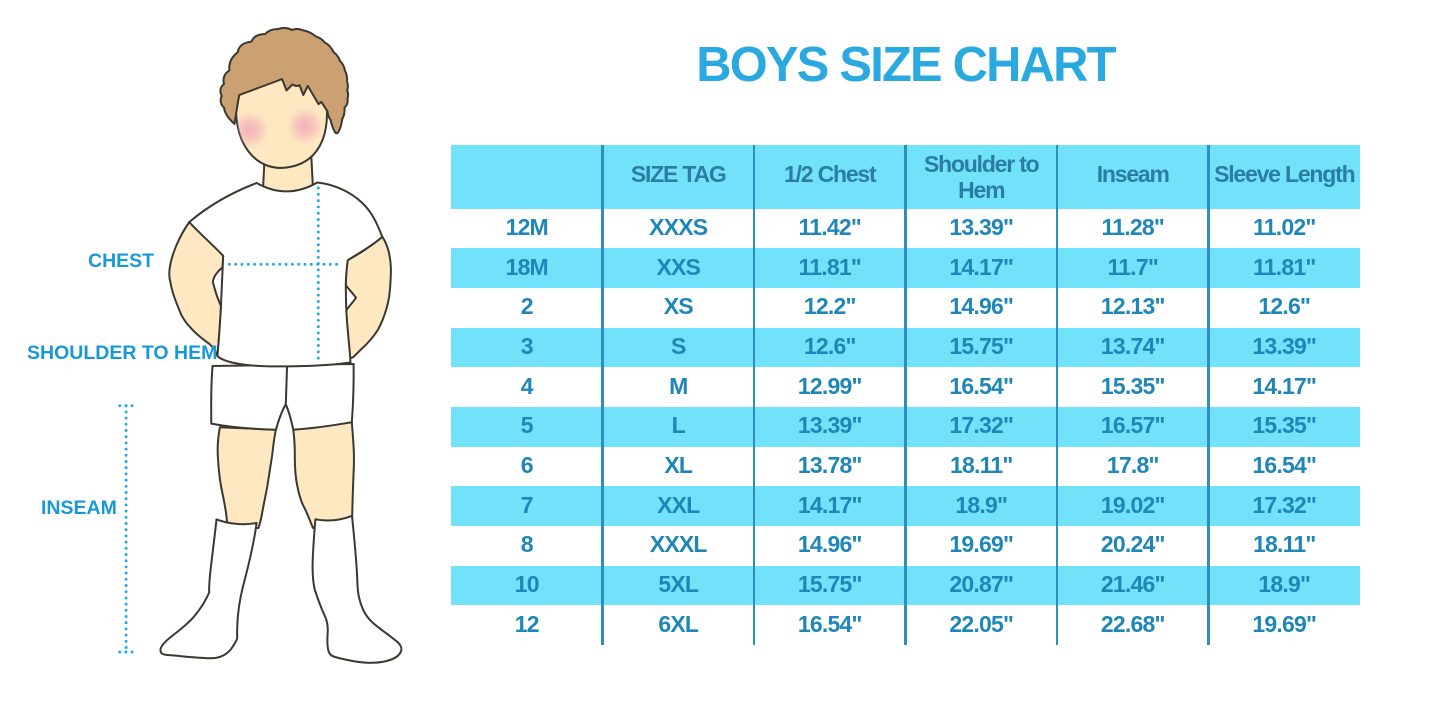  Describe the element at coordinates (122, 353) in the screenshot. I see `svg-text: SHOULDER TO HEM` at that location.